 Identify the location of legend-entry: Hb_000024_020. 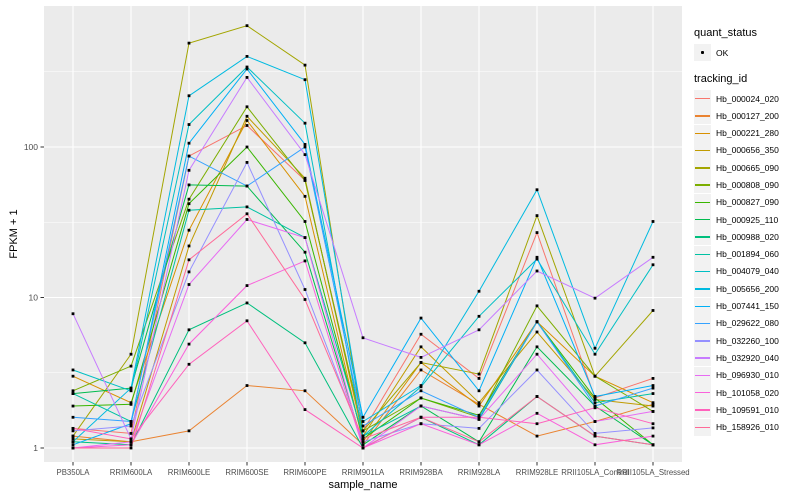
(747, 98).